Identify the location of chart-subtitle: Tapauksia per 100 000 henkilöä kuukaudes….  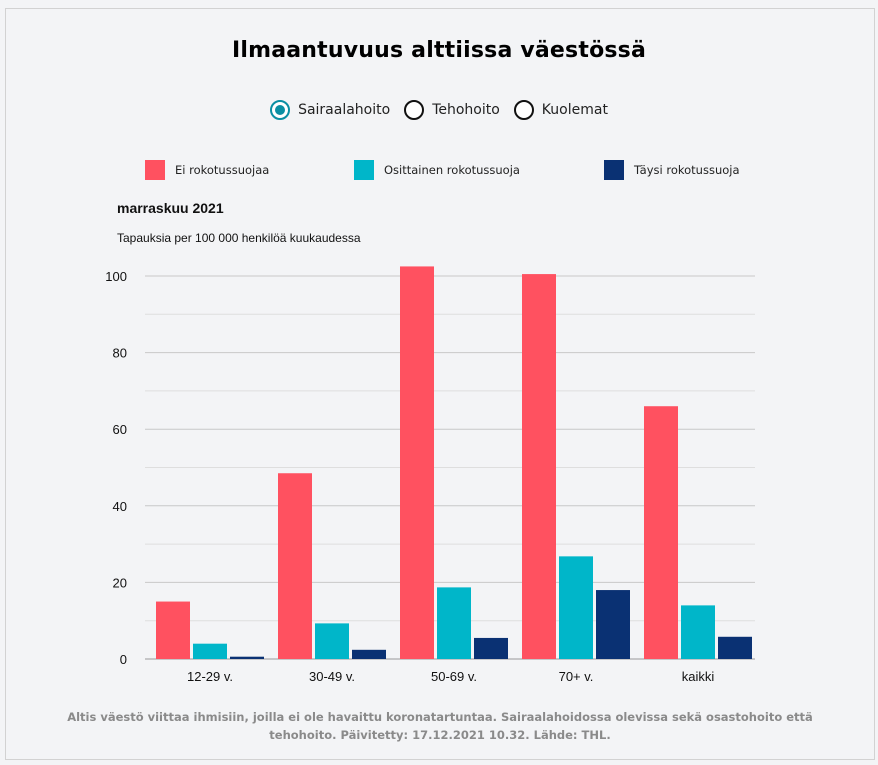
(239, 238).